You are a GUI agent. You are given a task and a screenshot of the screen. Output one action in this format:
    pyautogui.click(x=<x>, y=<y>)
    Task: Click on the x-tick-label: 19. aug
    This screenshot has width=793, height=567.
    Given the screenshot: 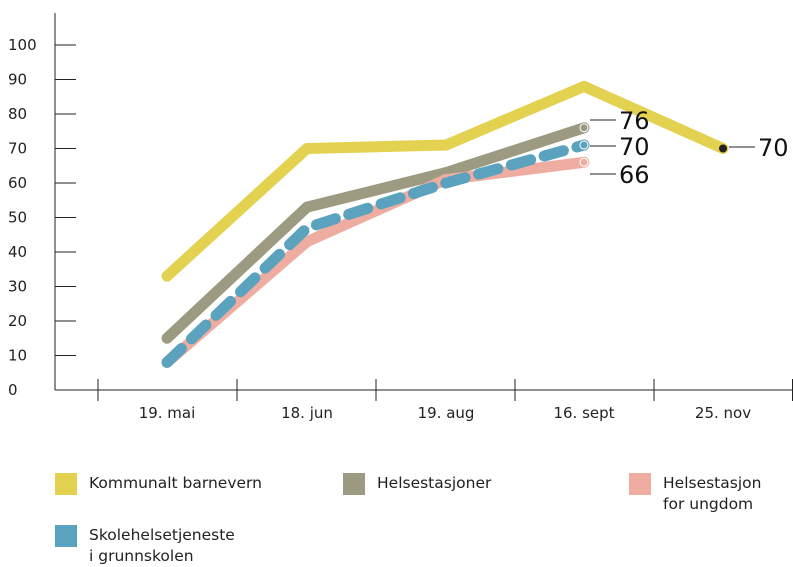 What is the action you would take?
    pyautogui.click(x=446, y=413)
    